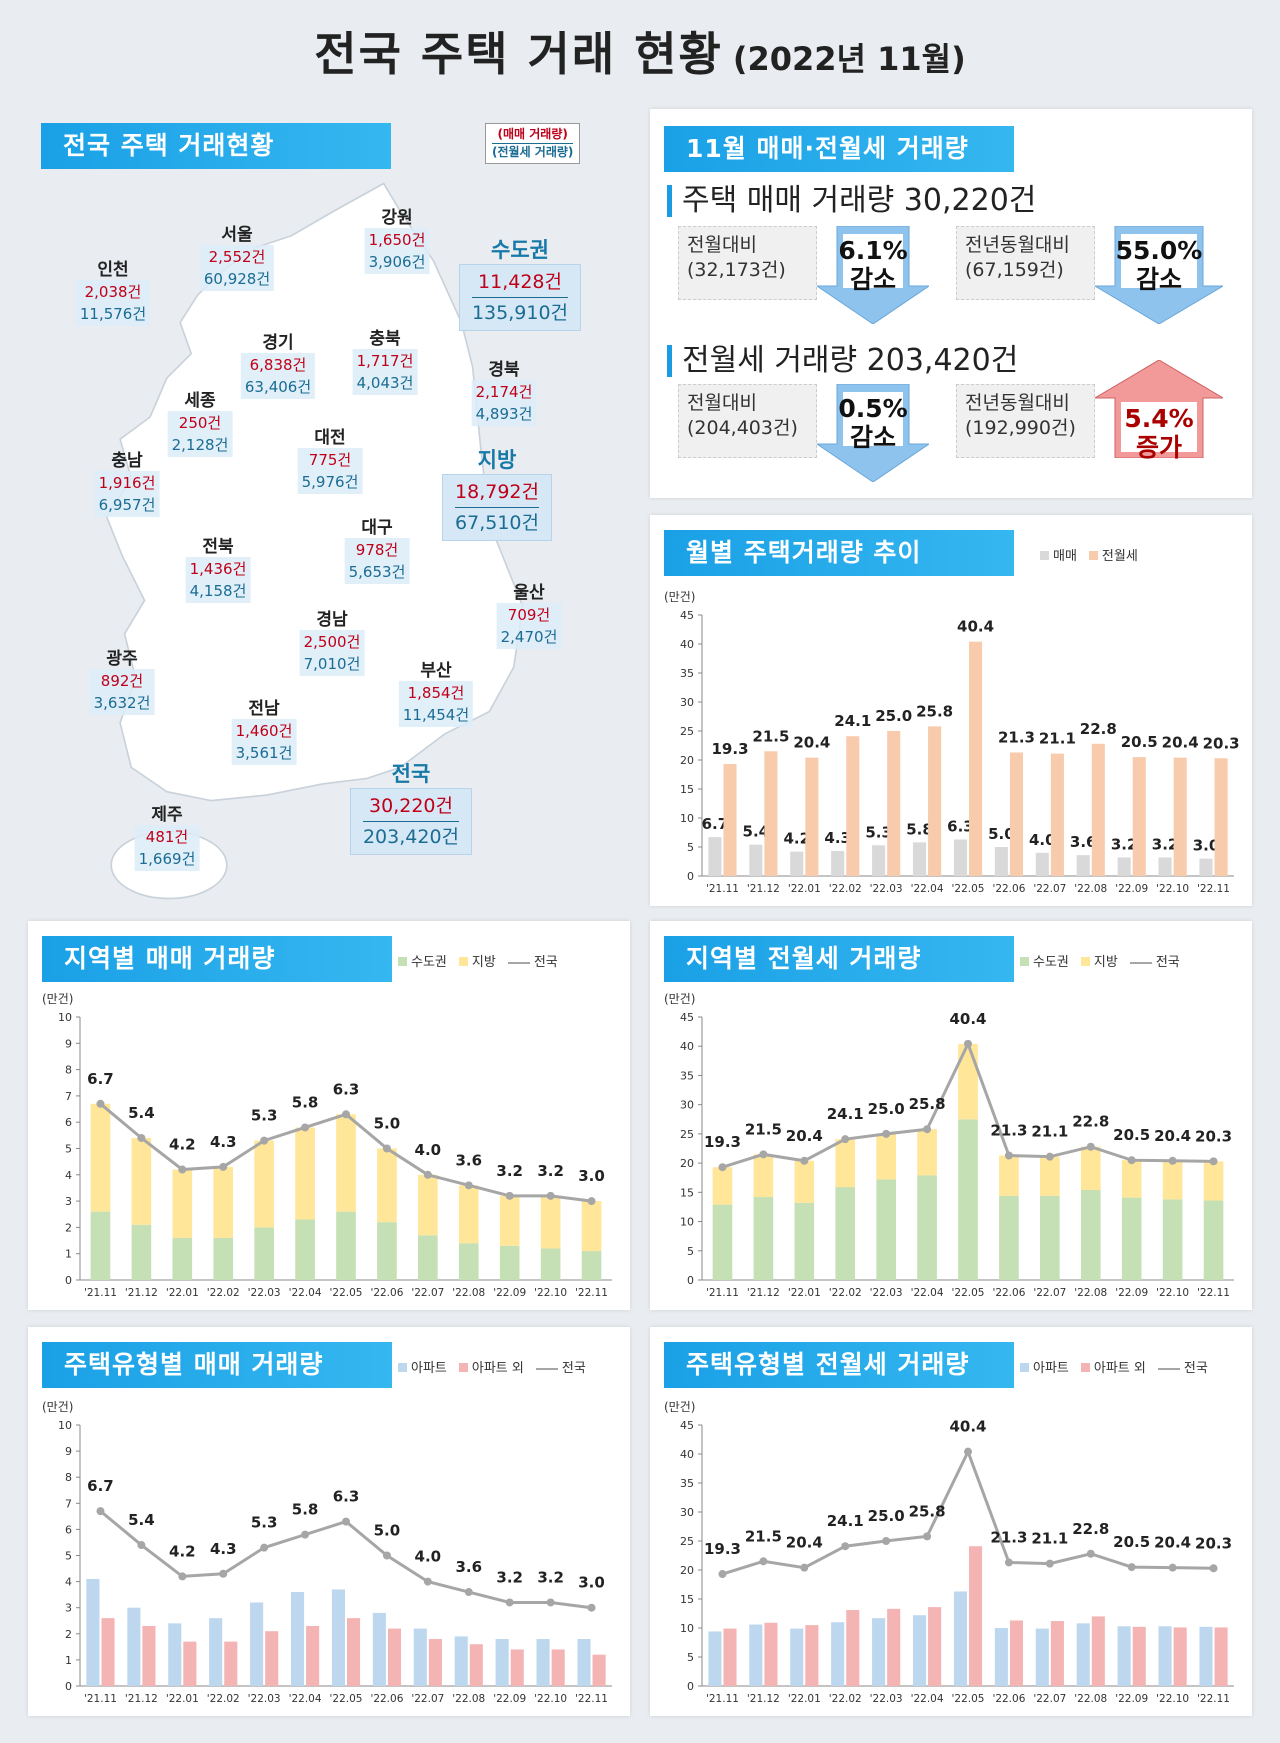  I want to click on change-direction: 감소, so click(1158, 279).